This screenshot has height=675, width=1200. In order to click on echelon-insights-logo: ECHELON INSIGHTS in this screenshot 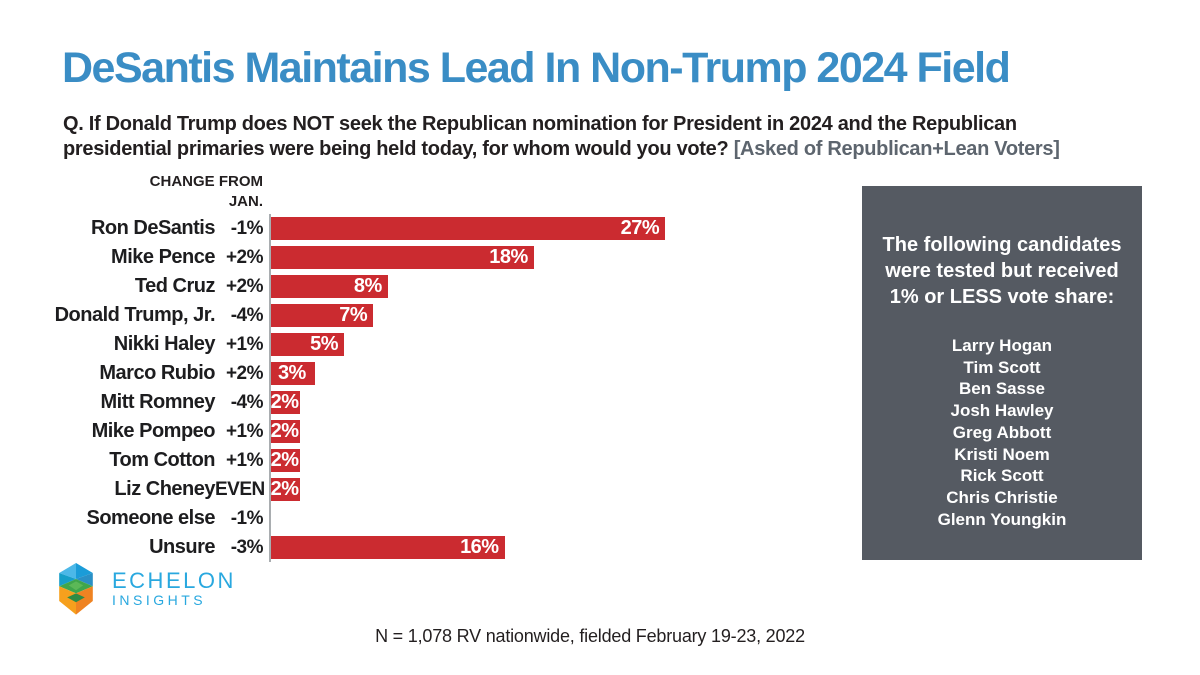, I will do `click(146, 589)`.